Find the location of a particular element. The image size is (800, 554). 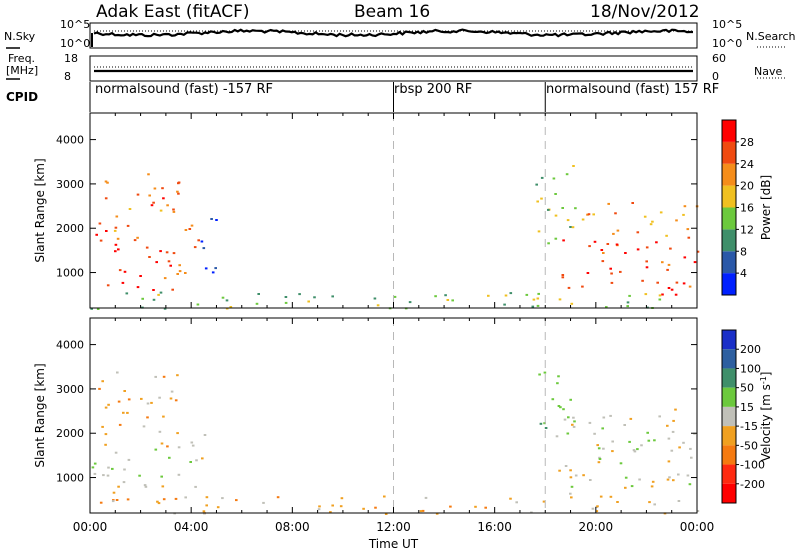

power-colorbar-tick-label: 12 is located at coordinates (747, 229).